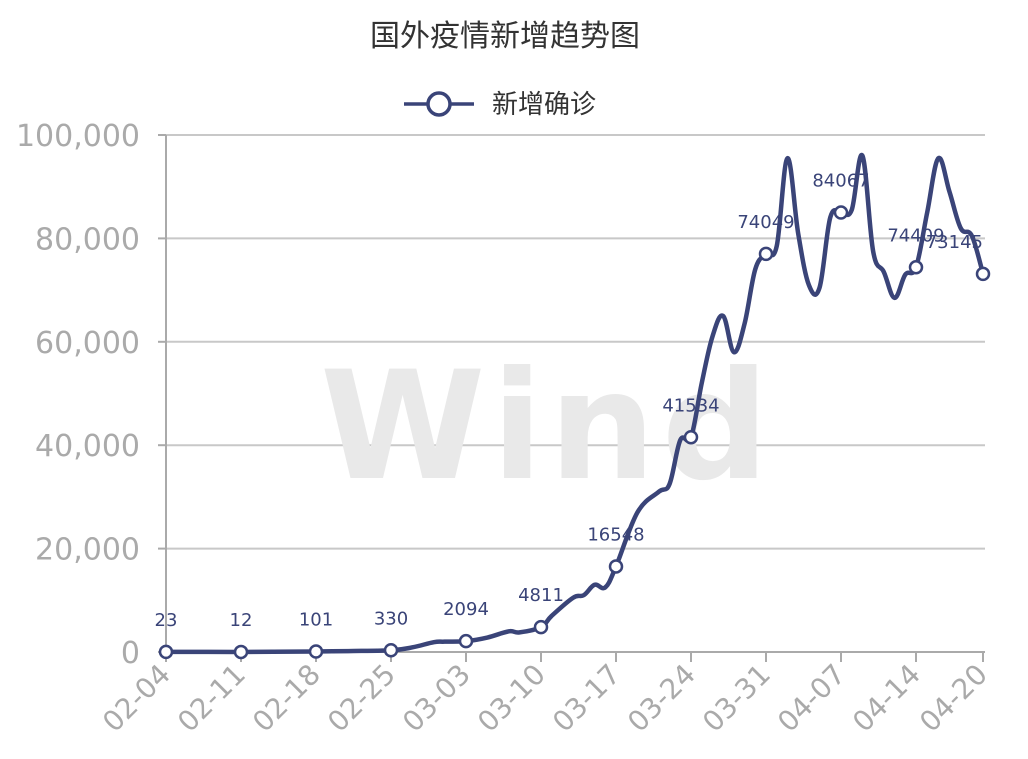 This screenshot has width=1028, height=759. Describe the element at coordinates (78, 395) in the screenshot. I see `y-tick-labels: 0 20,000 40,000 60,000 80,000 100,000` at that location.